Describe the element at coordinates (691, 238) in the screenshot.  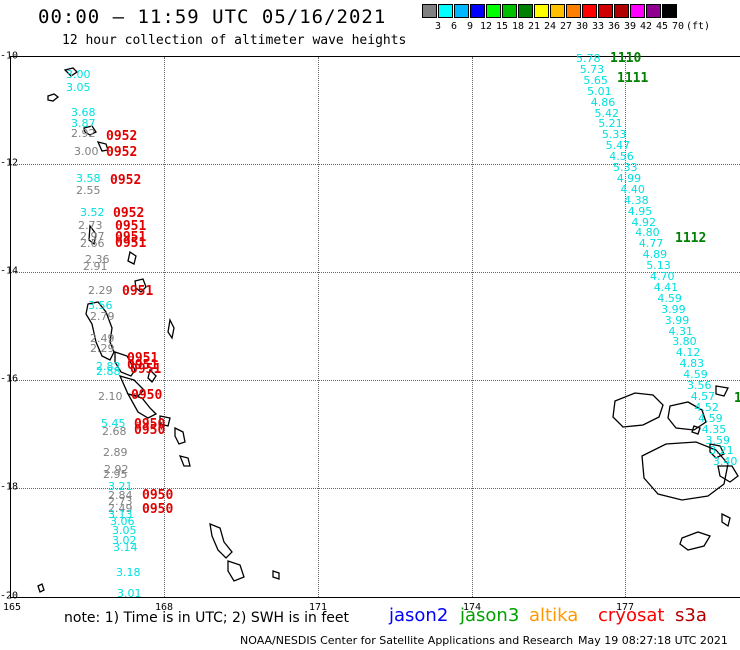
I see `pass-time-label: 1112` at that location.